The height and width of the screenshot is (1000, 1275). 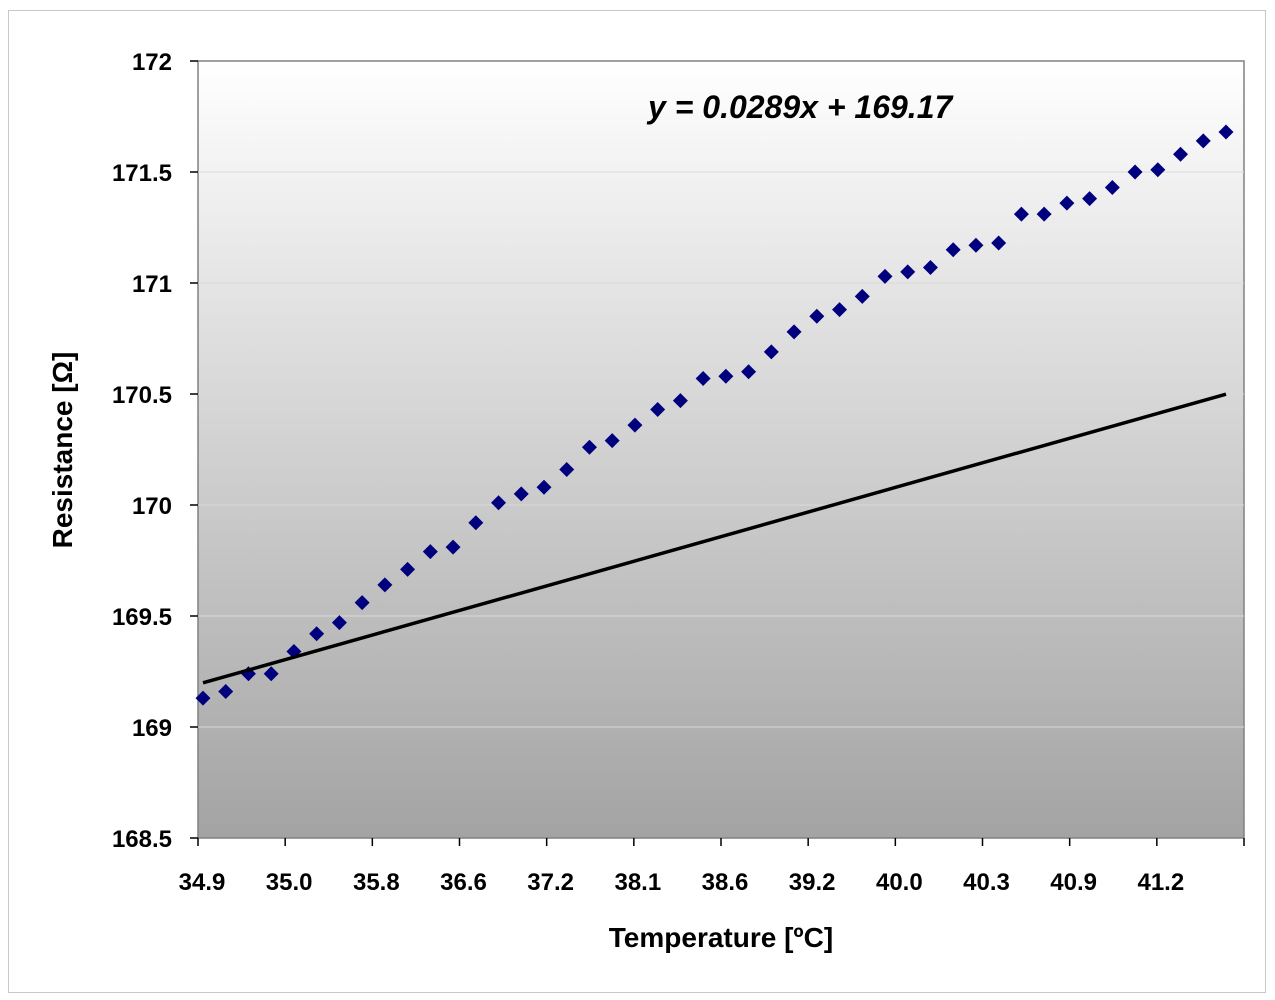 I want to click on y-axis: 168.5 169 169.5 170 170.5 171 171.5 172, so click(x=155, y=451).